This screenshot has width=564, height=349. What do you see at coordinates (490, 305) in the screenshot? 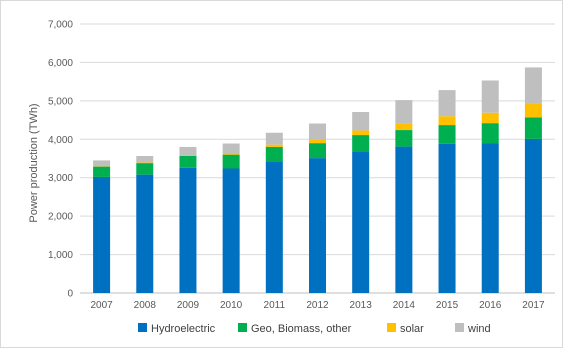
I see `x-tick-label: 2016` at bounding box center [490, 305].